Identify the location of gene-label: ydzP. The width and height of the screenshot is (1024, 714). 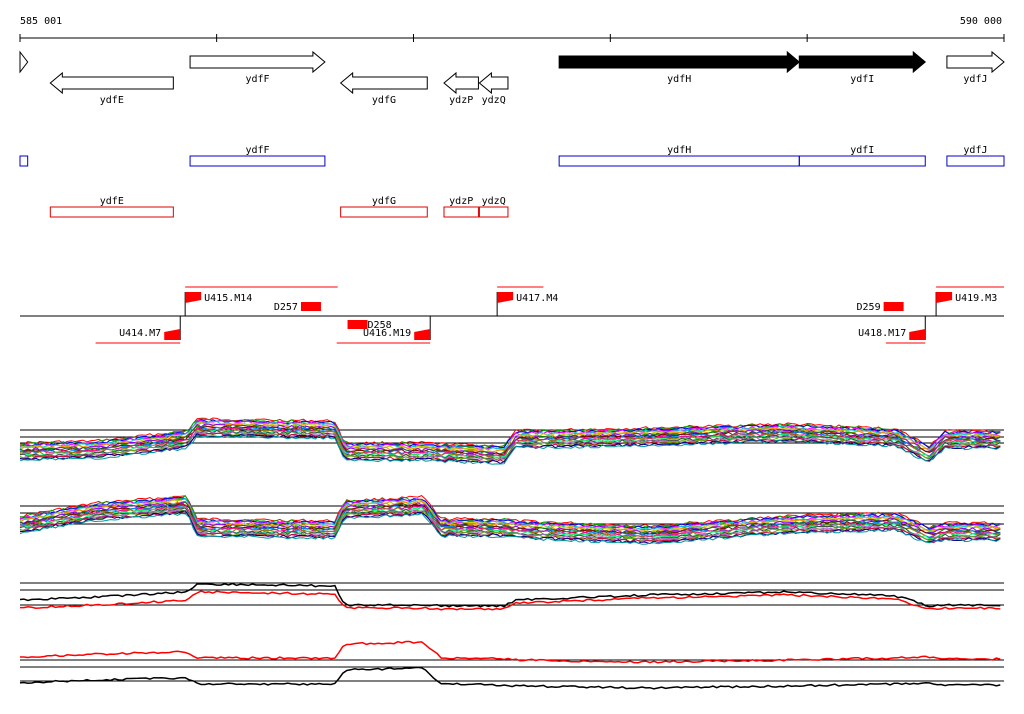
(461, 100).